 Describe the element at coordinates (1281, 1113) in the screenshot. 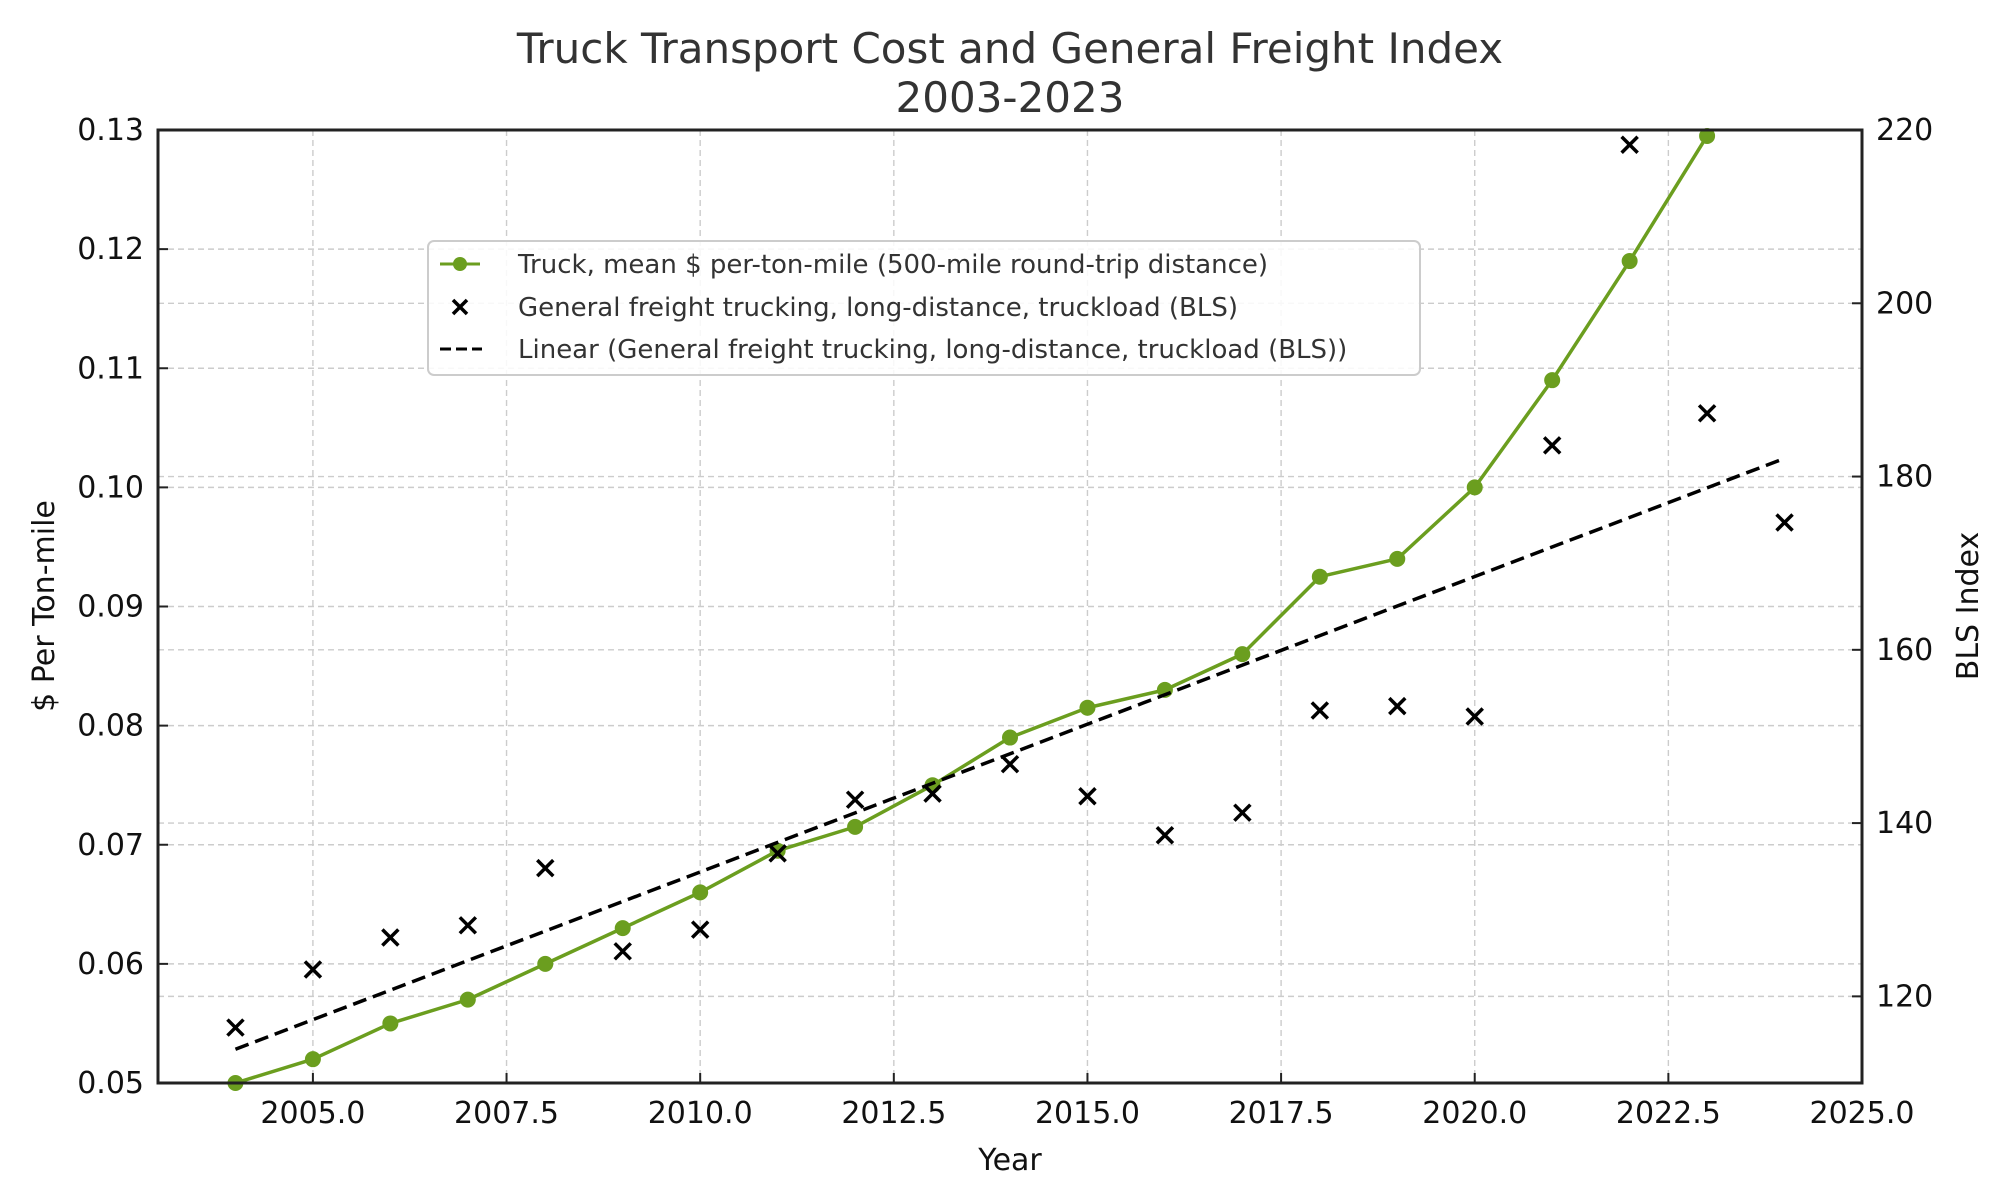

I see `x-tick-label: 2017.5` at that location.